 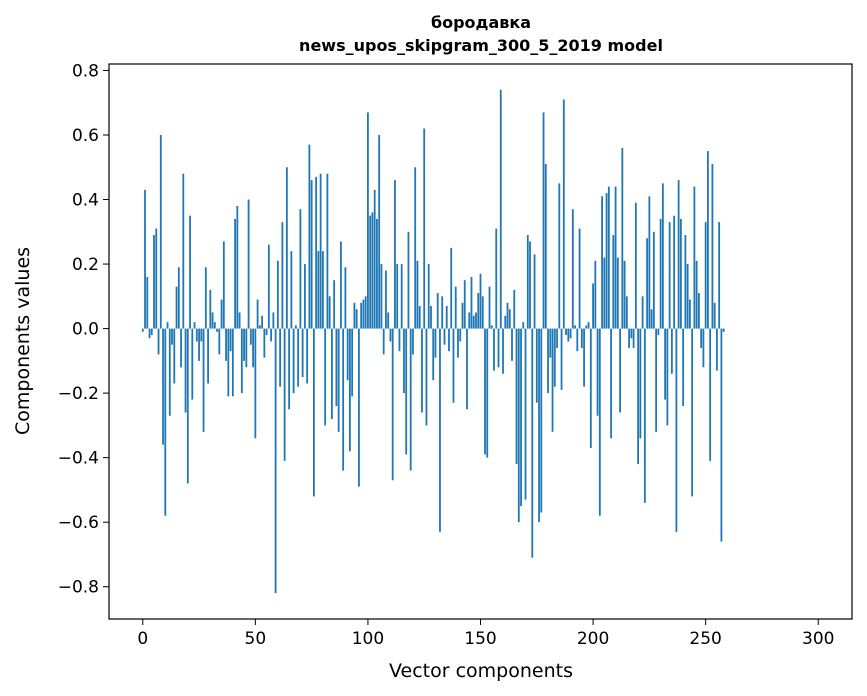 I want to click on y-tick-label: 0.6, so click(x=85, y=136).